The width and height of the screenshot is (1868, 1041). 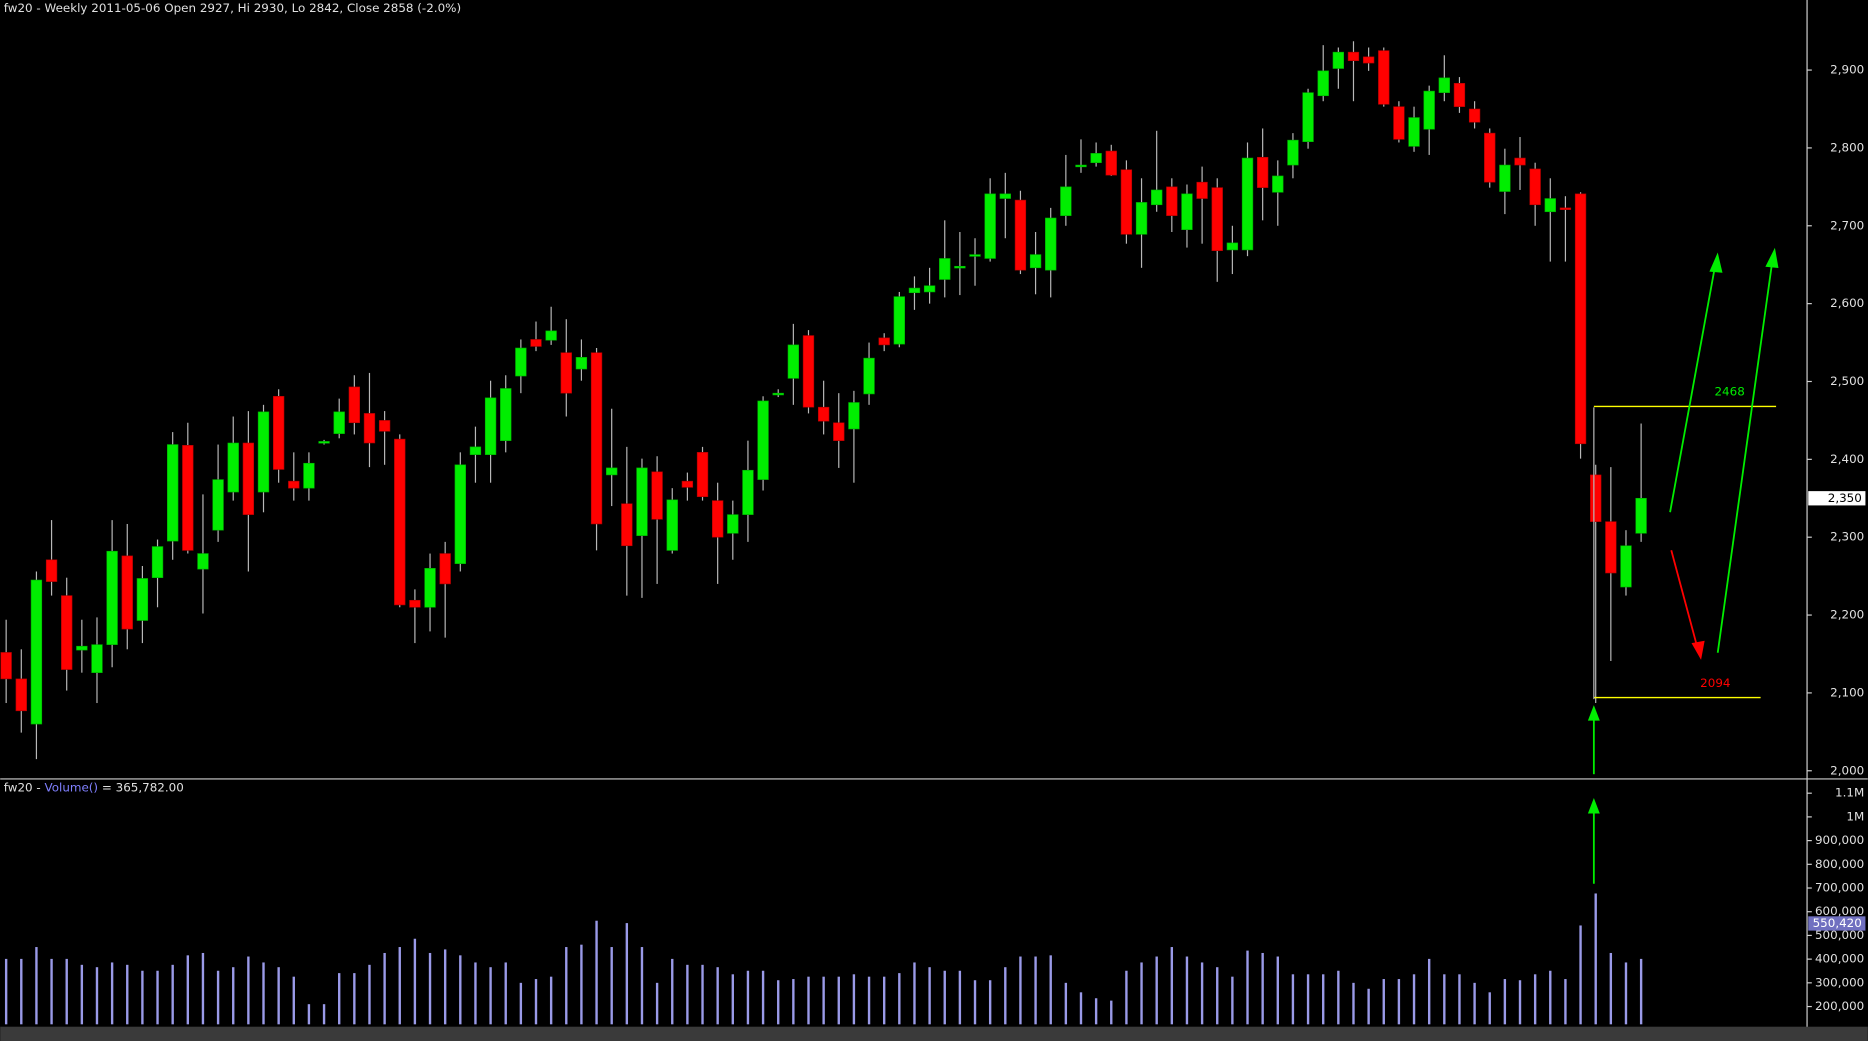 What do you see at coordinates (1847, 225) in the screenshot?
I see `y-tick-label: 2,700` at bounding box center [1847, 225].